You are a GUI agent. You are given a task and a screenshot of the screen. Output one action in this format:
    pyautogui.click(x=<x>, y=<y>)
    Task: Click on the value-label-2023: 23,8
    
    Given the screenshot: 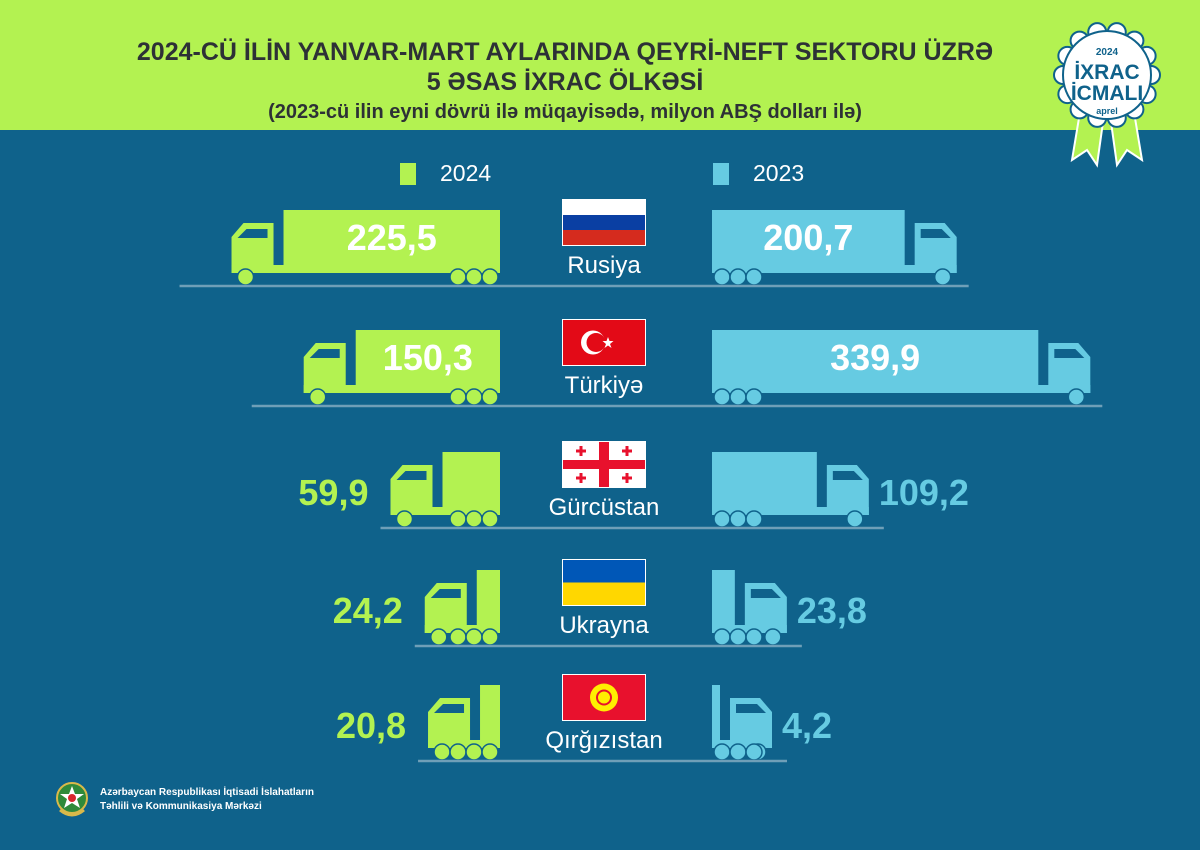 What is the action you would take?
    pyautogui.click(x=832, y=610)
    